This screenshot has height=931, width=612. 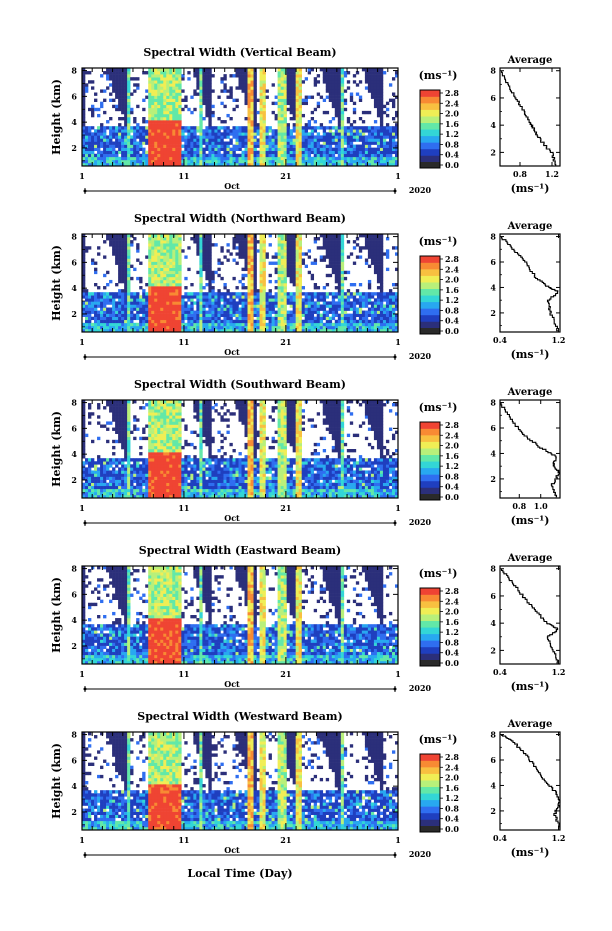 I want to click on colorbar-segment, so click(x=430, y=305).